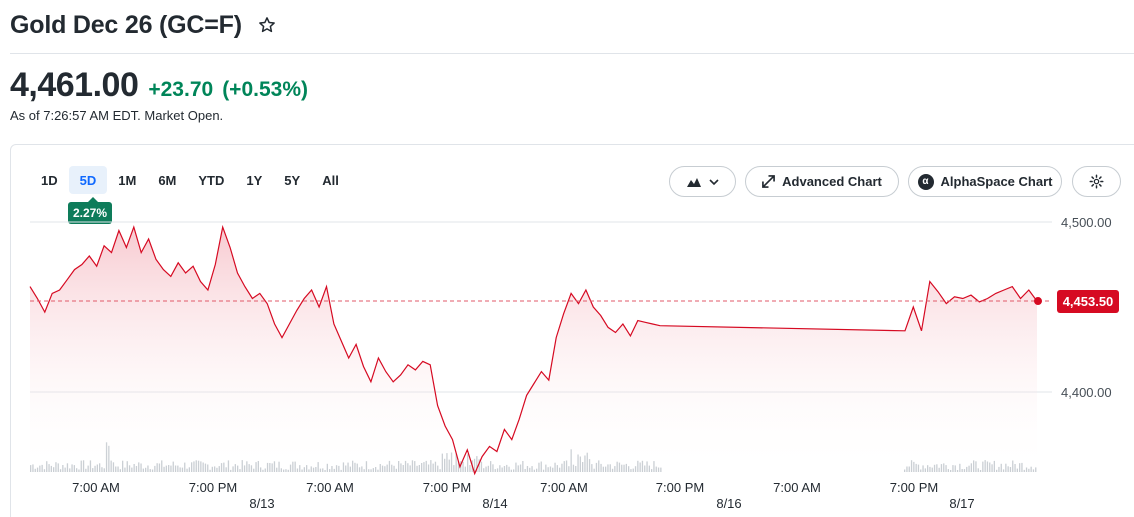 The image size is (1134, 517). What do you see at coordinates (88, 180) in the screenshot?
I see `tab-range-5d: 5D` at bounding box center [88, 180].